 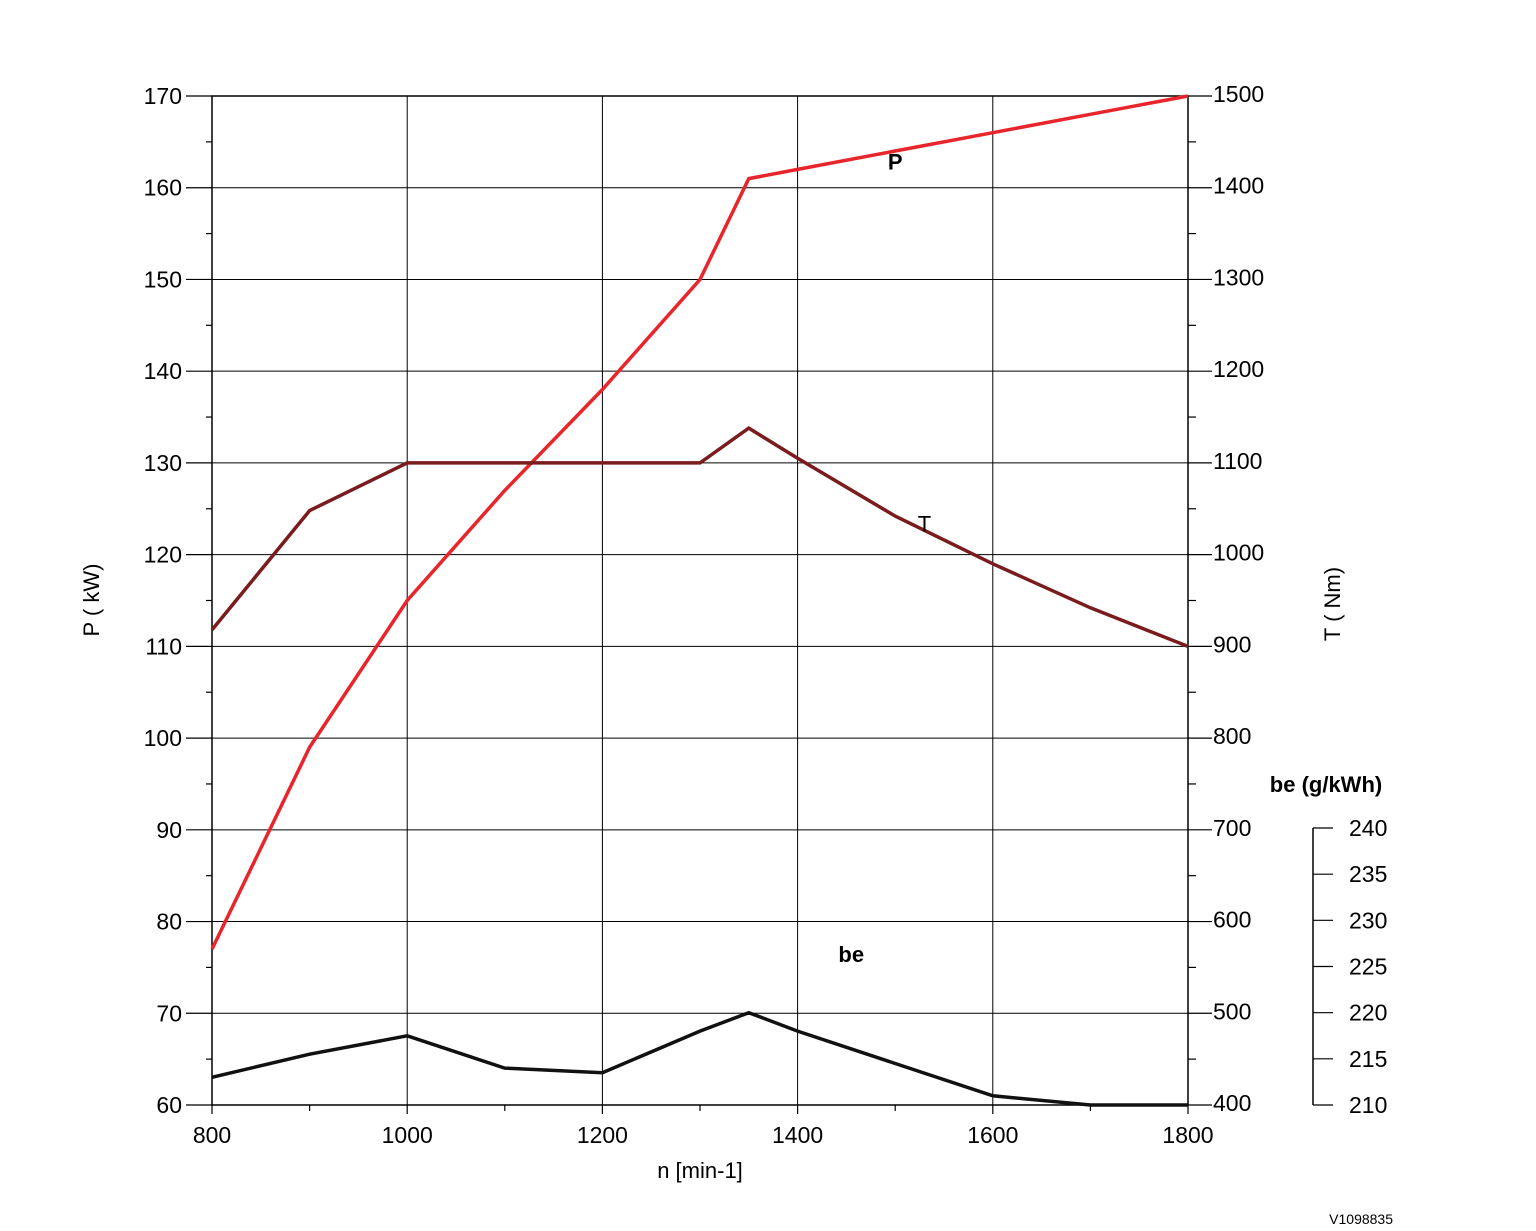 I want to click on x-tick-label: 1200, so click(x=602, y=1135).